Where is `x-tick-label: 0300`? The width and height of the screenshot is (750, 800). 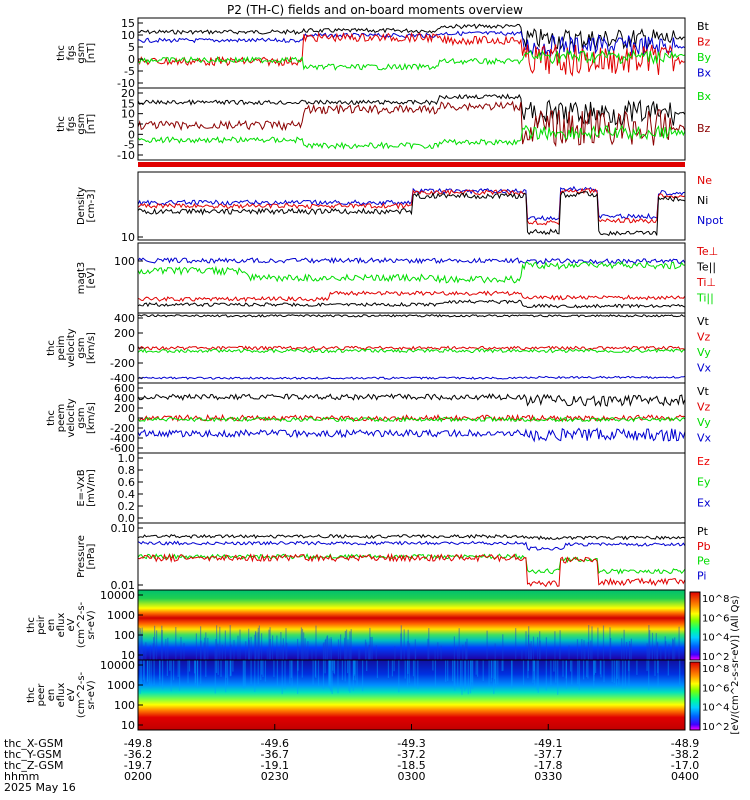 x-tick-label: 0300 is located at coordinates (412, 776).